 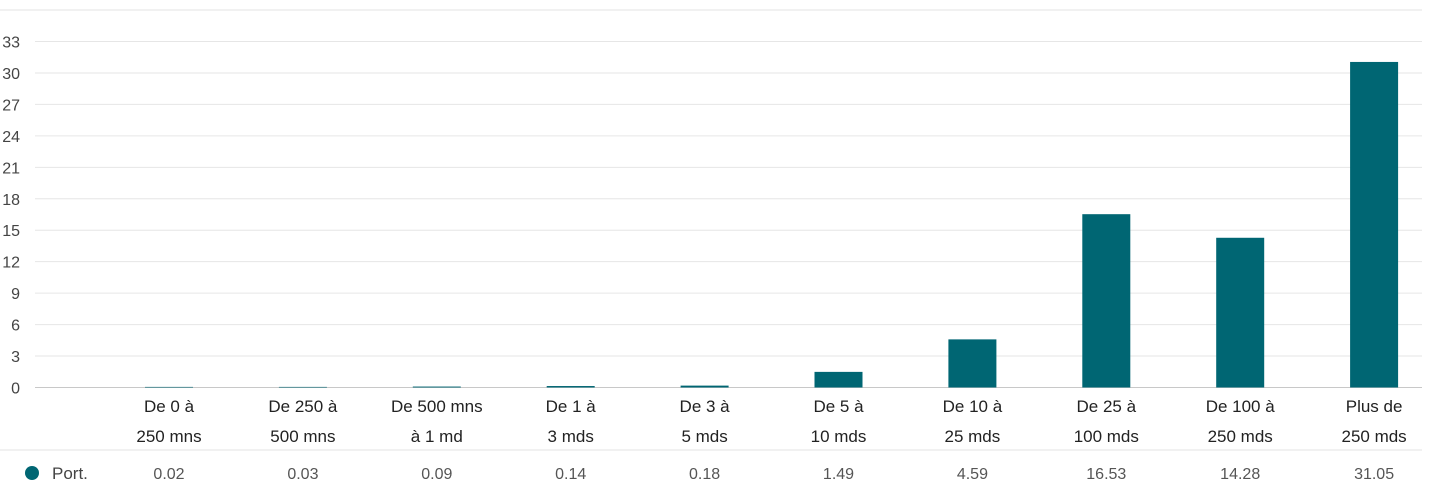 What do you see at coordinates (570, 474) in the screenshot?
I see `data-value-label: 0.14` at bounding box center [570, 474].